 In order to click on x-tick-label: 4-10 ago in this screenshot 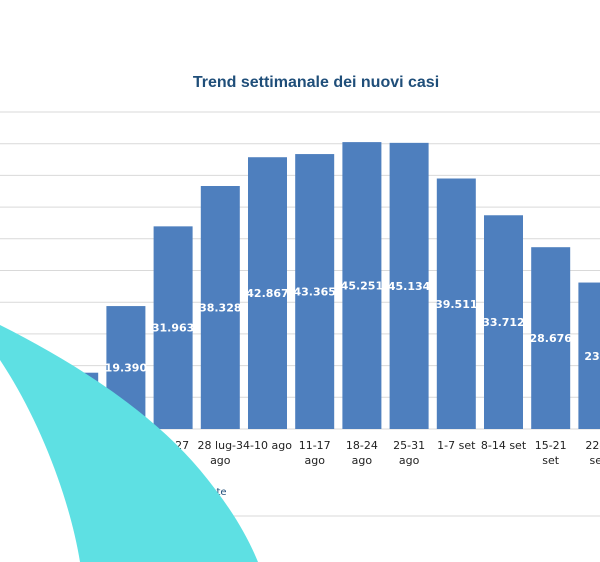, I will do `click(267, 445)`.